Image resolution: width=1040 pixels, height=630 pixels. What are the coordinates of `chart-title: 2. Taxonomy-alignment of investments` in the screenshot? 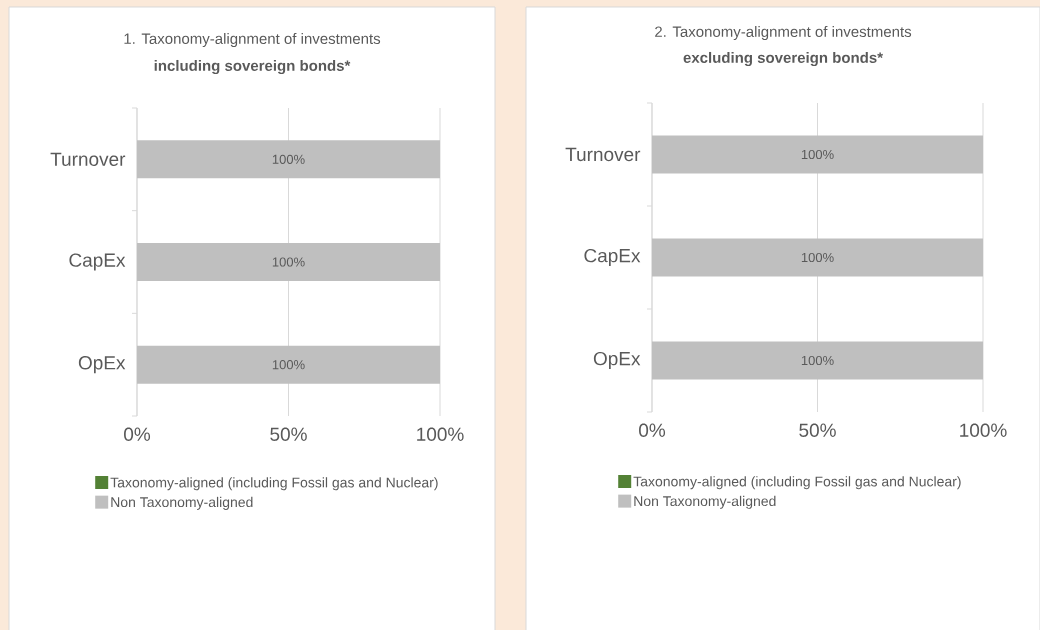 It's located at (783, 33).